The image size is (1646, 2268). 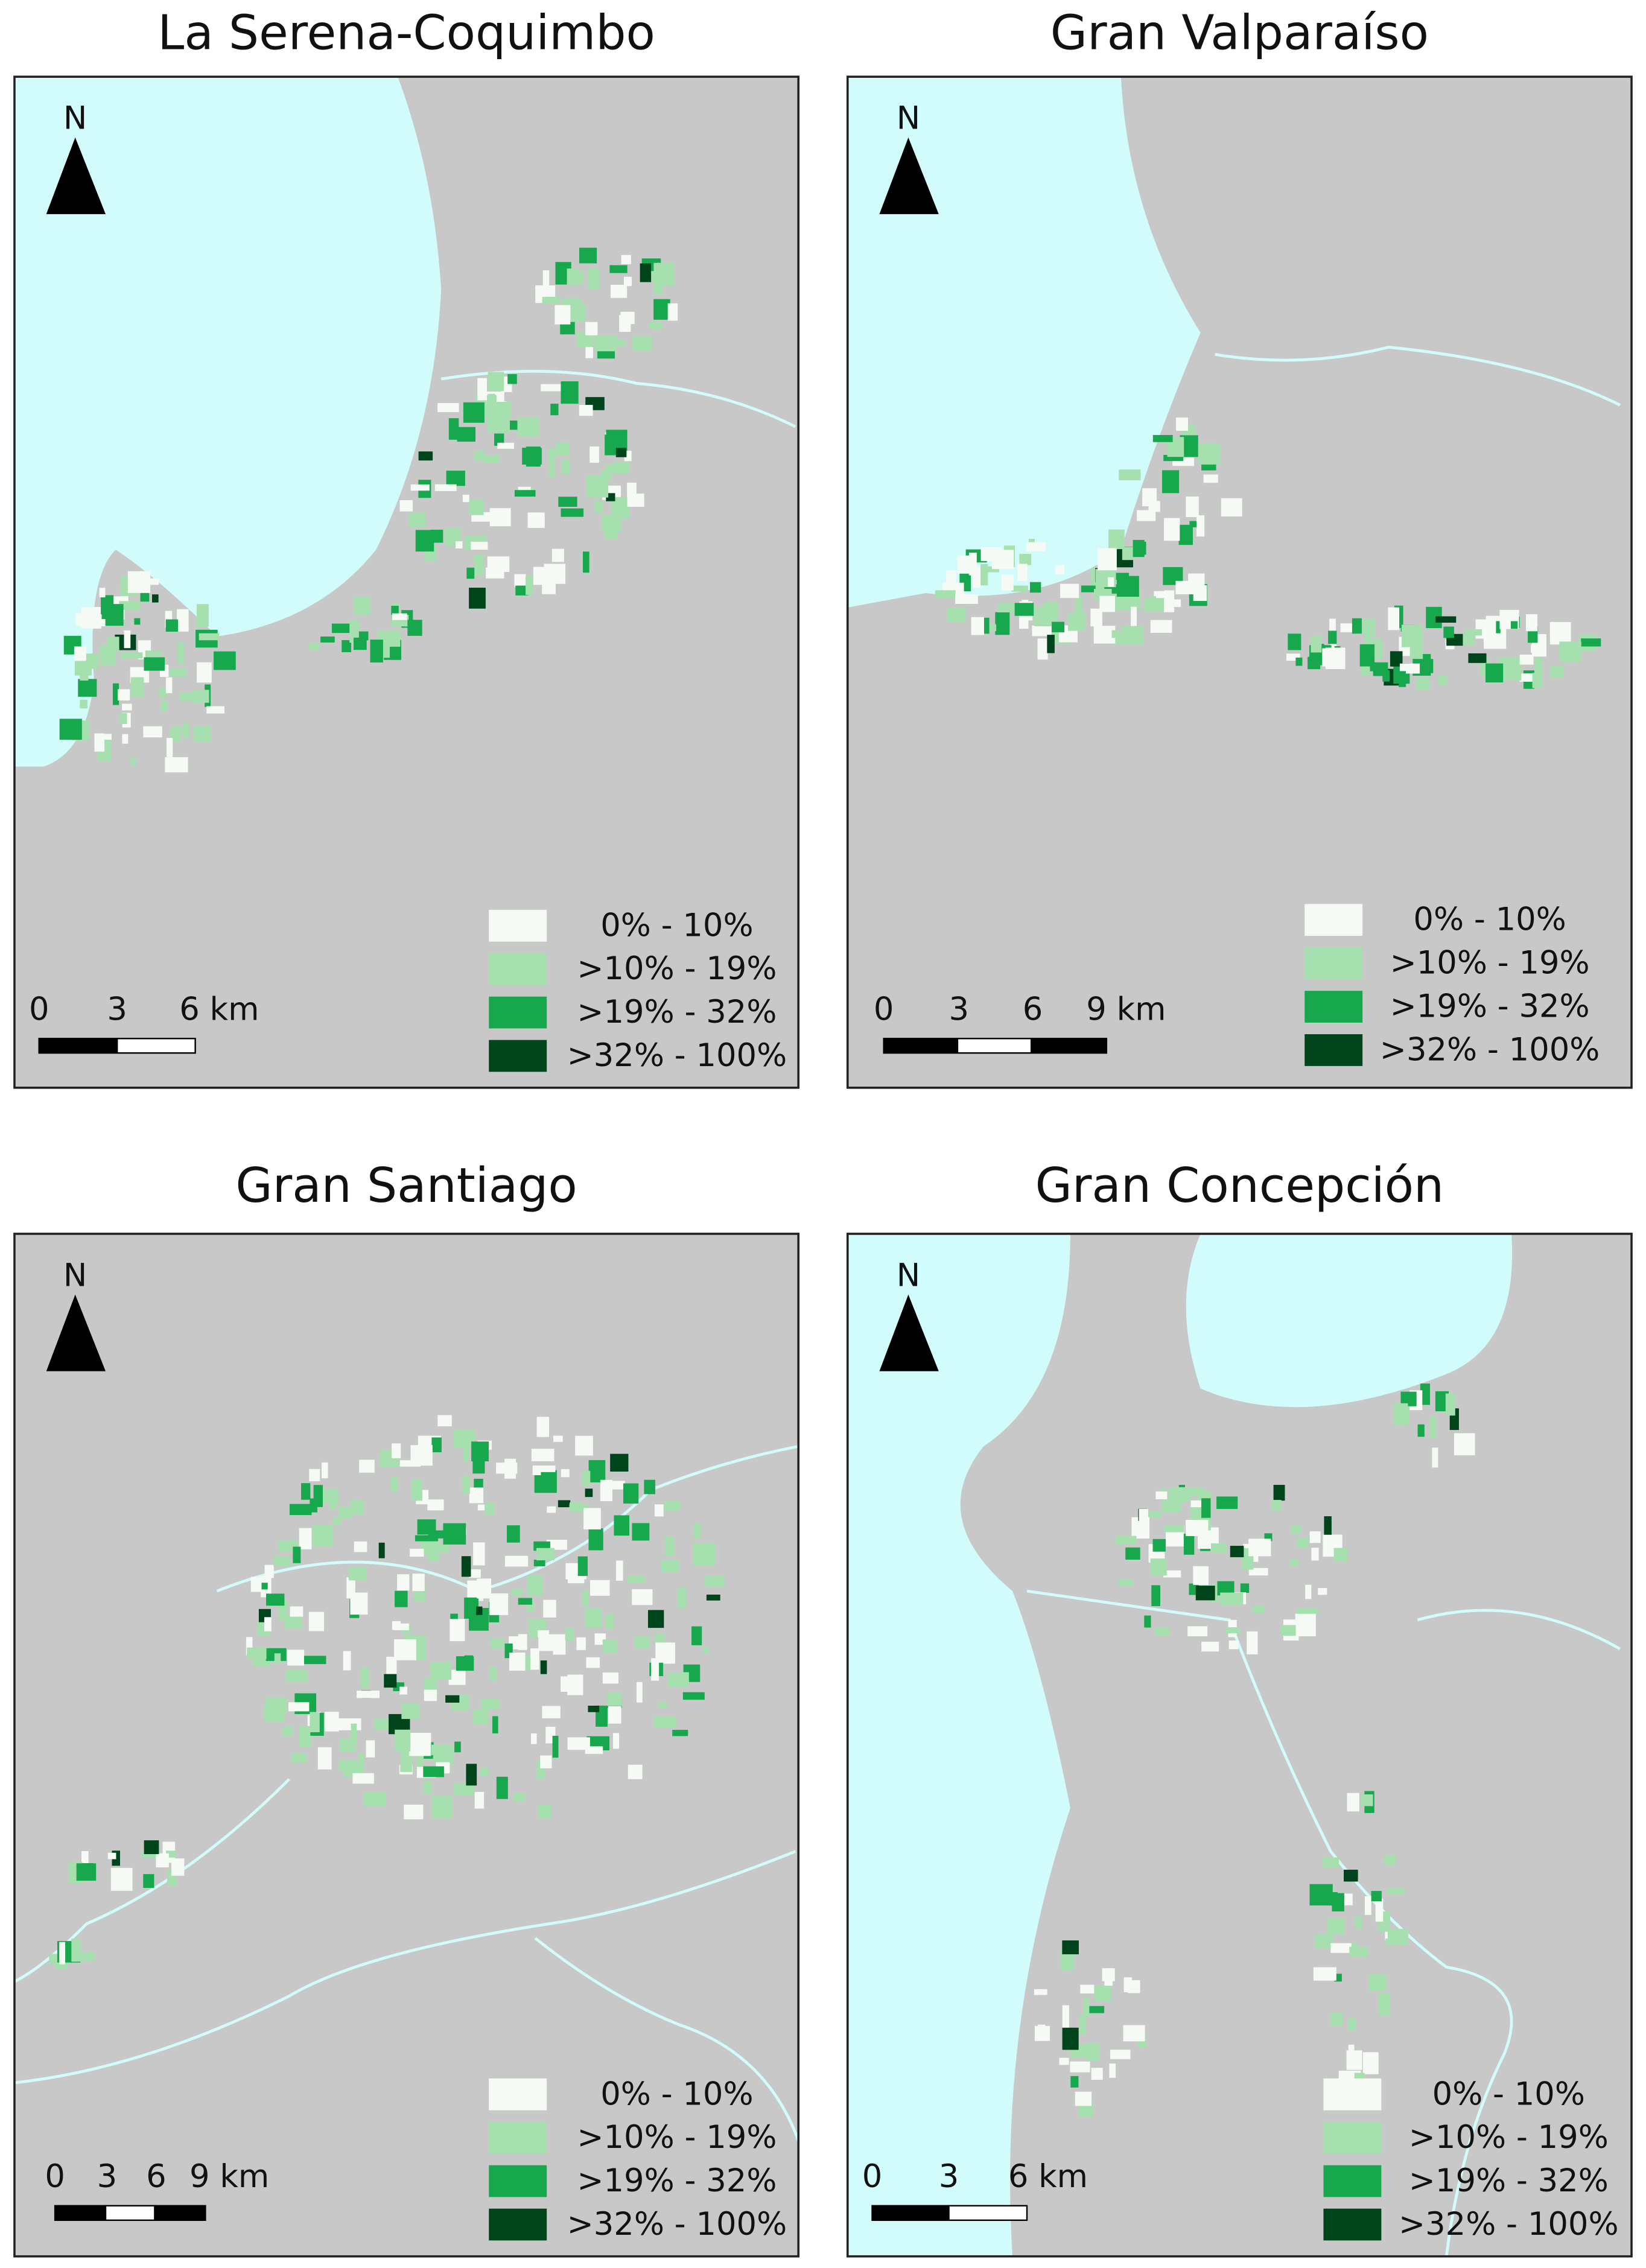 I want to click on legend-label: 0% - 10%, so click(x=677, y=2094).